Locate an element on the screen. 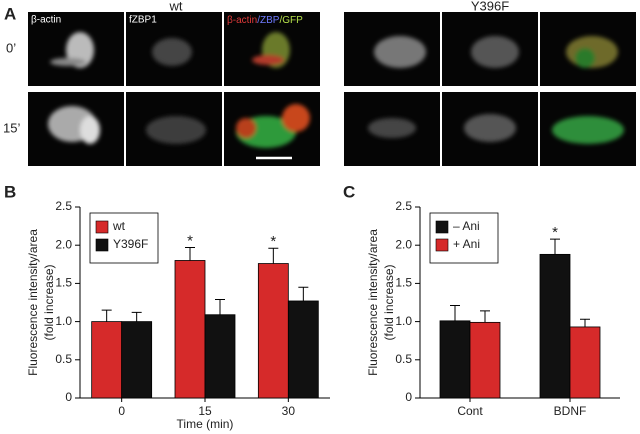  legend-label: + Ani is located at coordinates (466, 244).